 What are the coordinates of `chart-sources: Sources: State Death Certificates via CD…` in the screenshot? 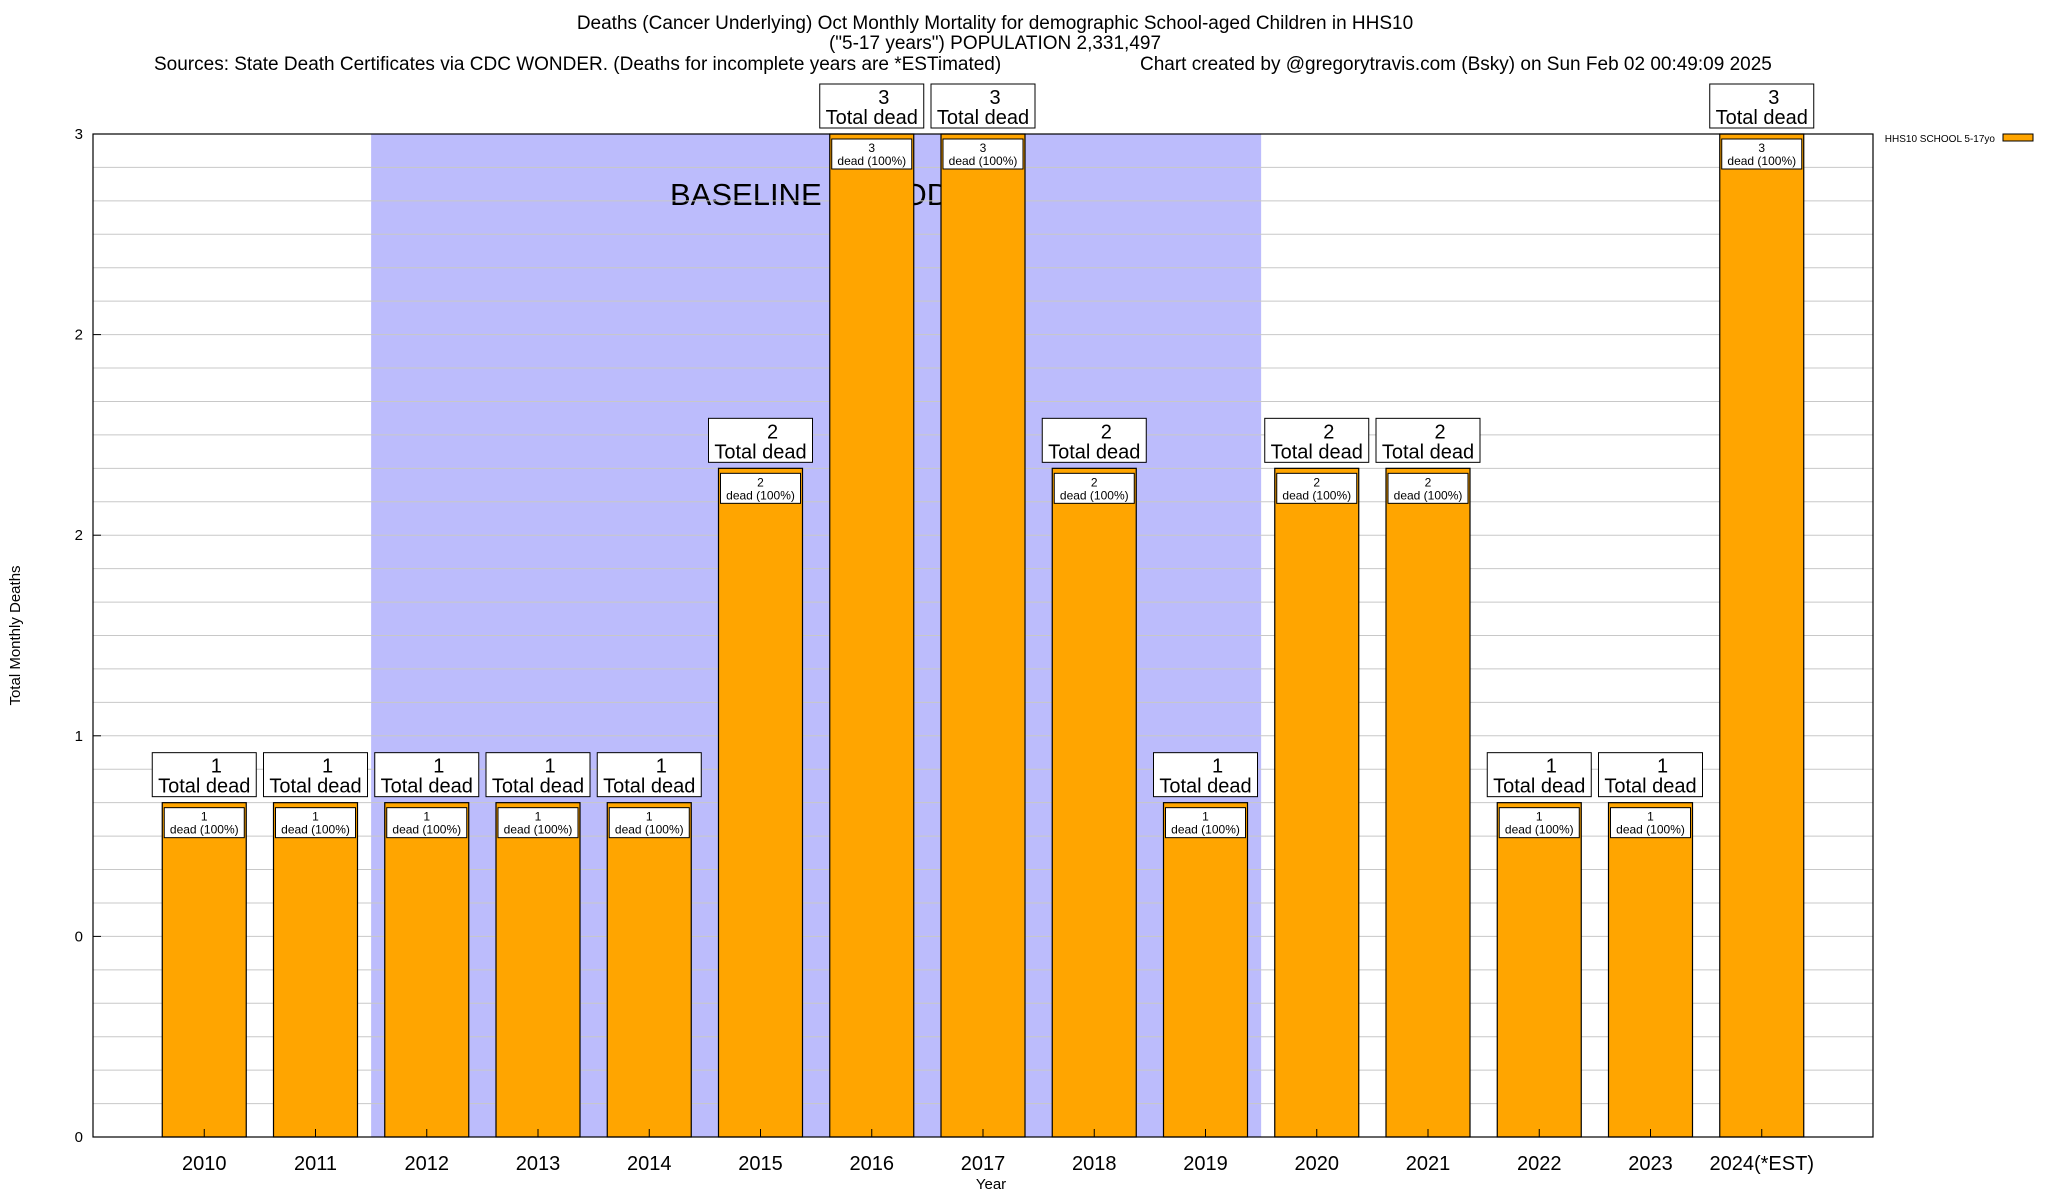 It's located at (578, 64).